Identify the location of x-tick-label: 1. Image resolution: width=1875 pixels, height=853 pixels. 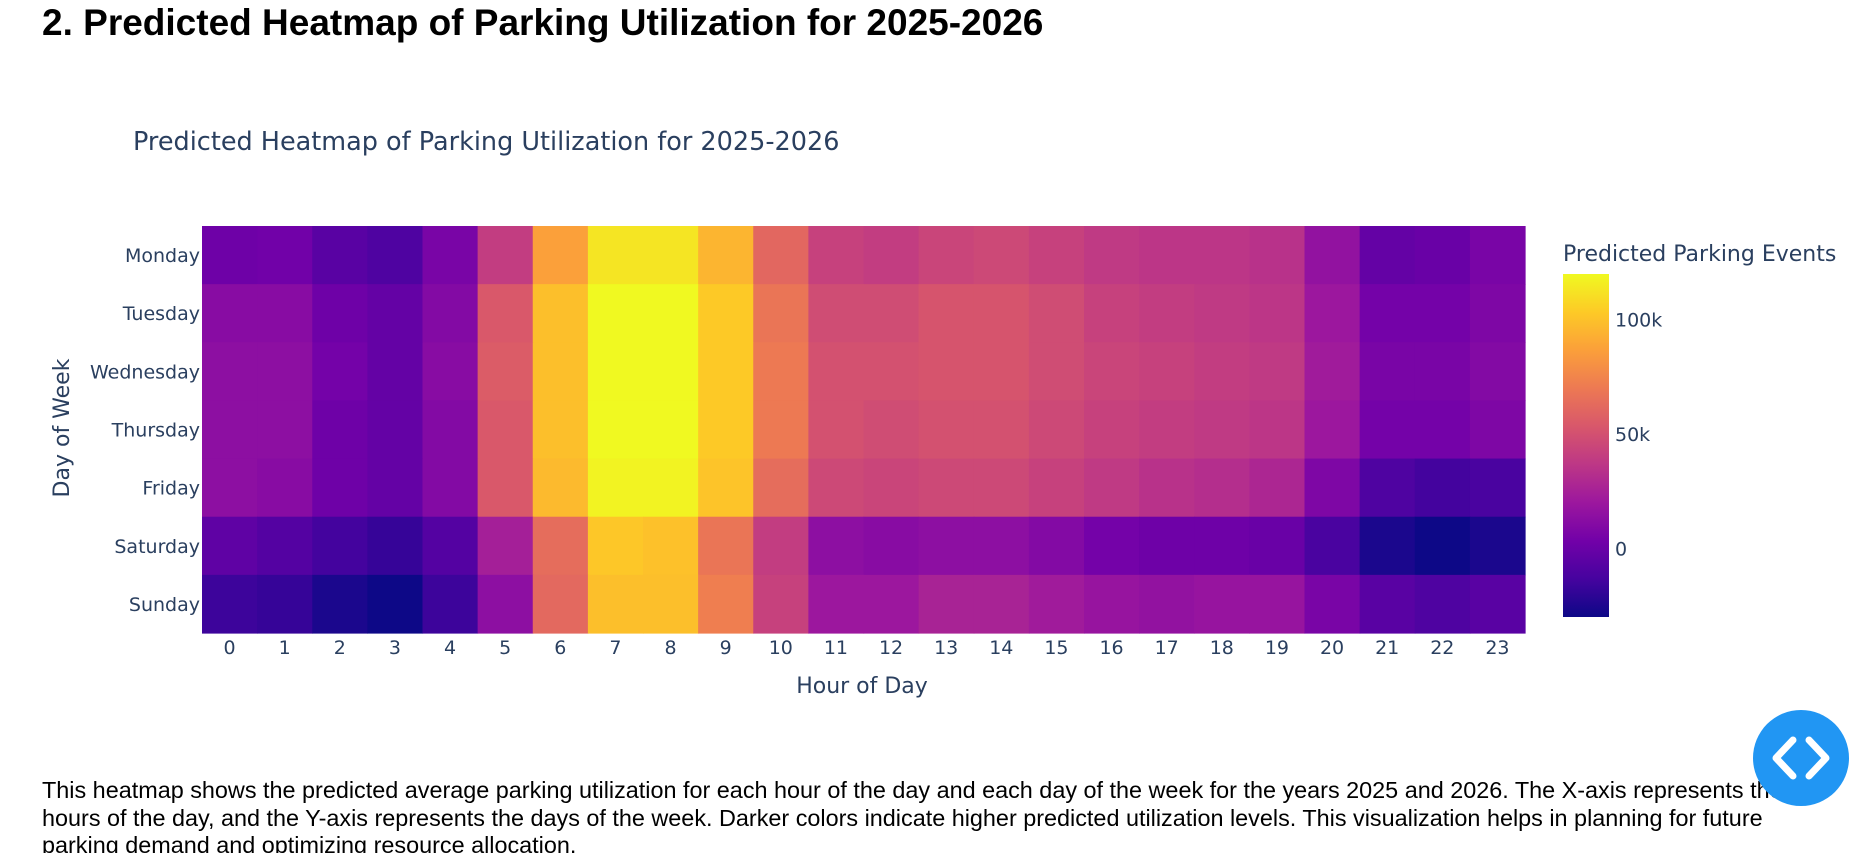
(285, 648).